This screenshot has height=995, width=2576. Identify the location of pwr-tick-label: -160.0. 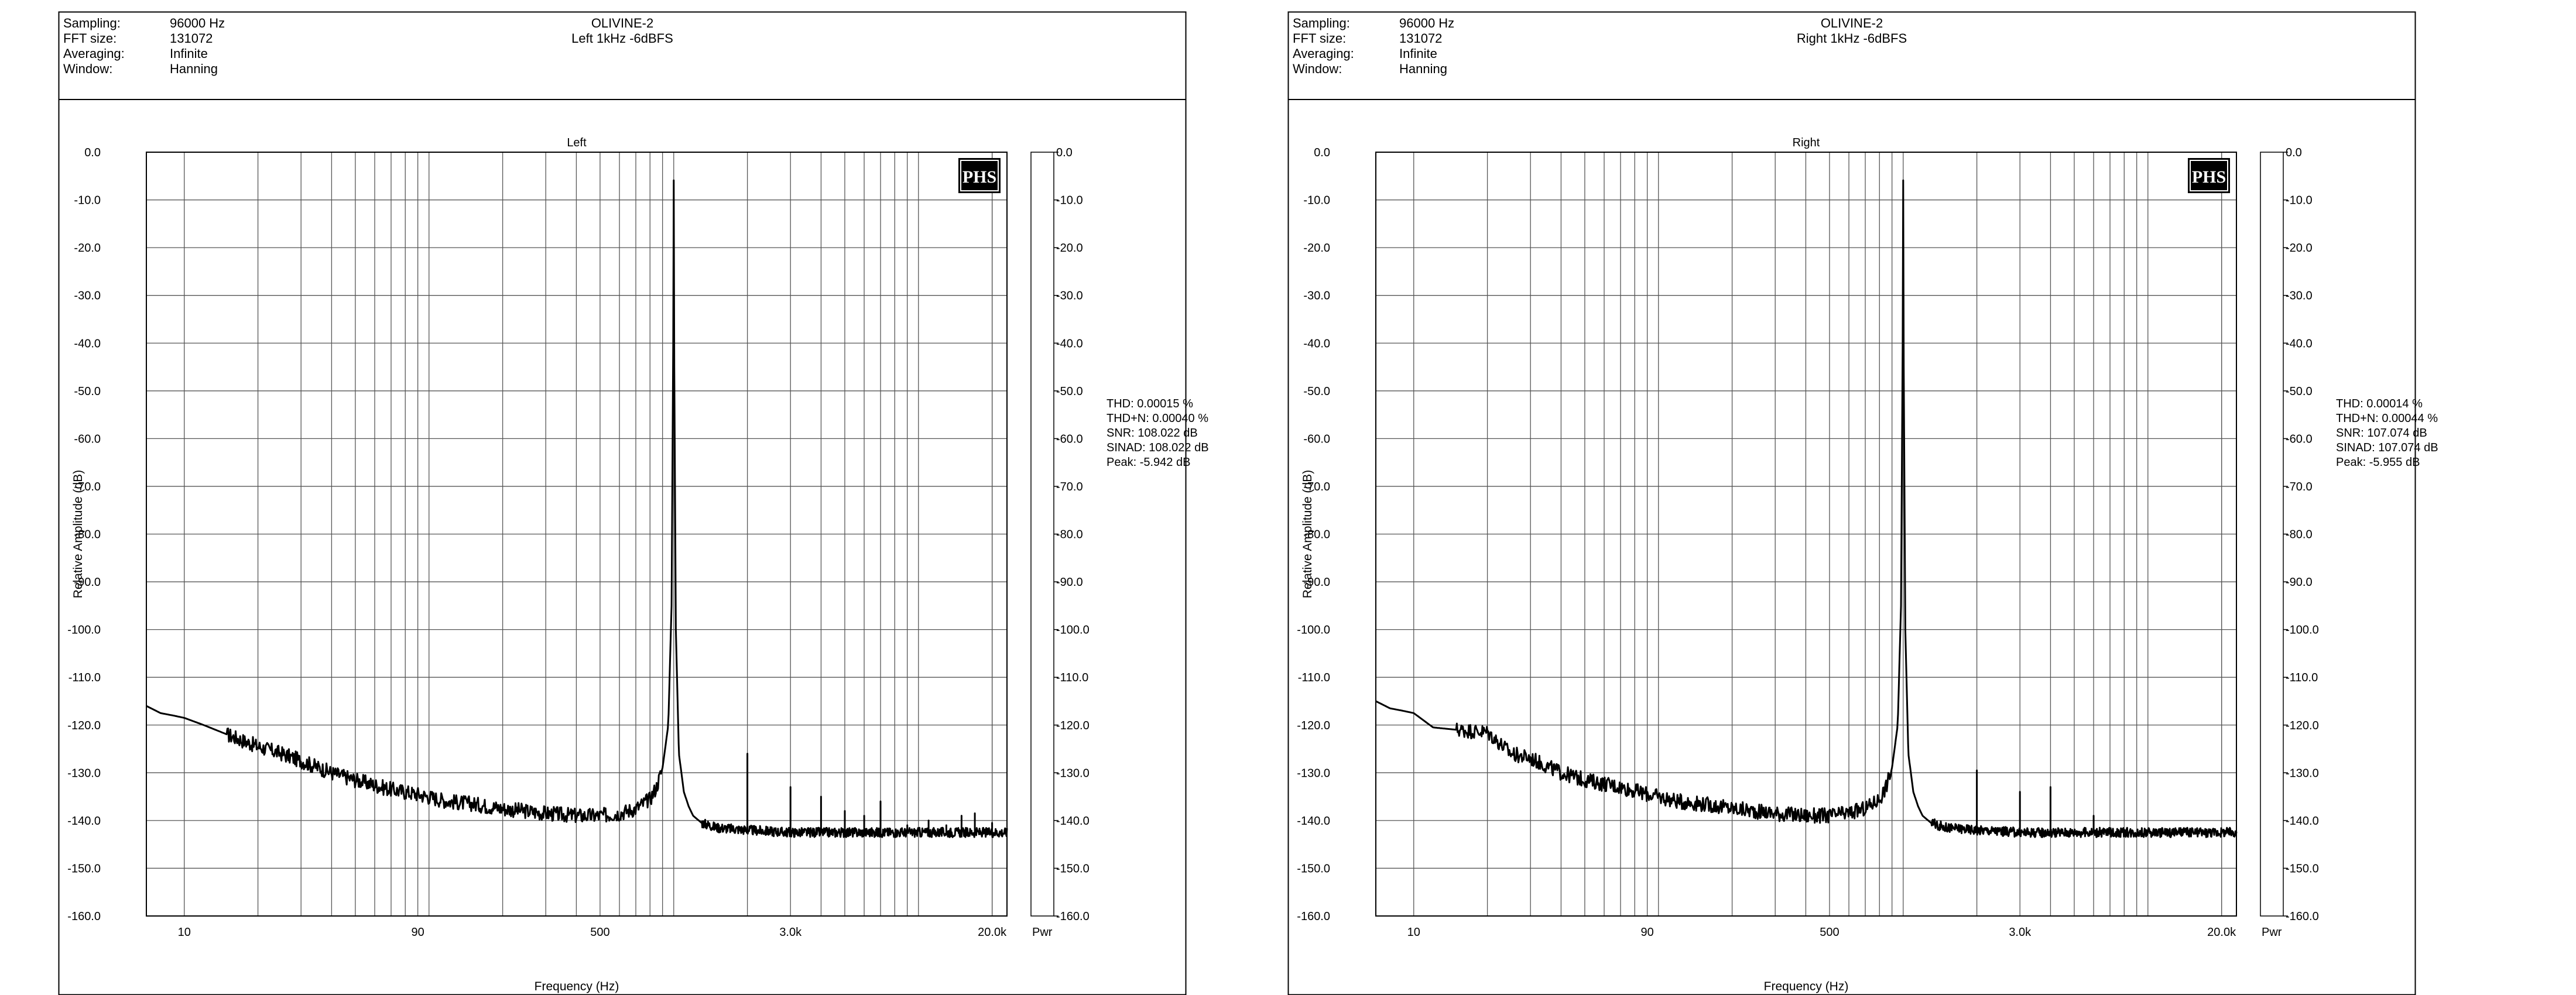
(2302, 916).